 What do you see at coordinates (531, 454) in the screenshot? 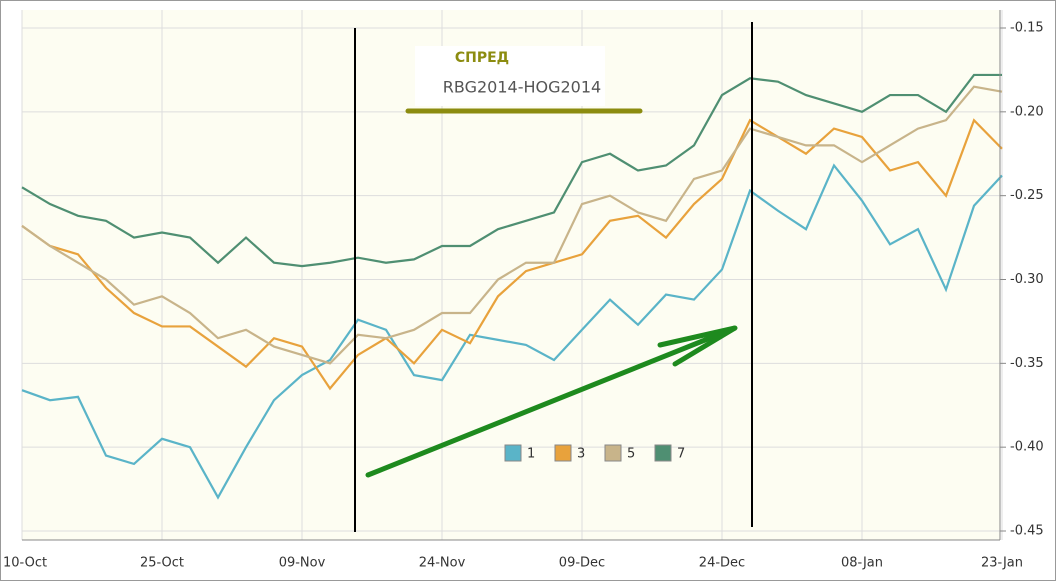
I see `legend-label: 1` at bounding box center [531, 454].